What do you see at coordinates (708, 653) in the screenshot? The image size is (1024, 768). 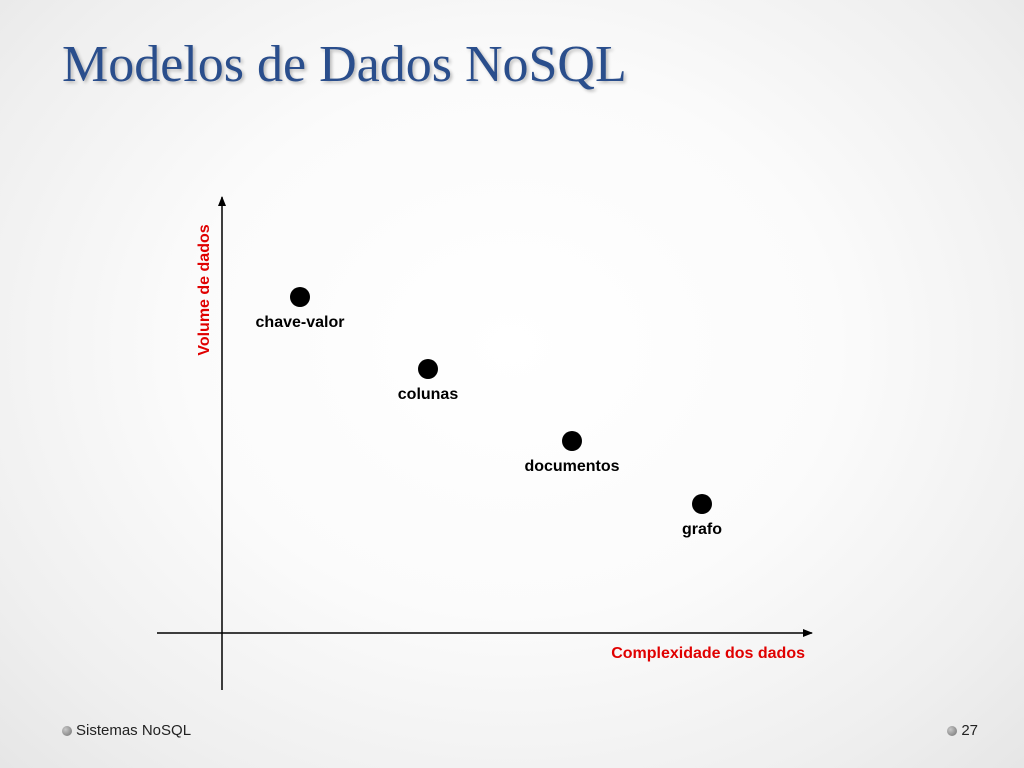 I see `x-axis-label: Complexidade dos dados` at bounding box center [708, 653].